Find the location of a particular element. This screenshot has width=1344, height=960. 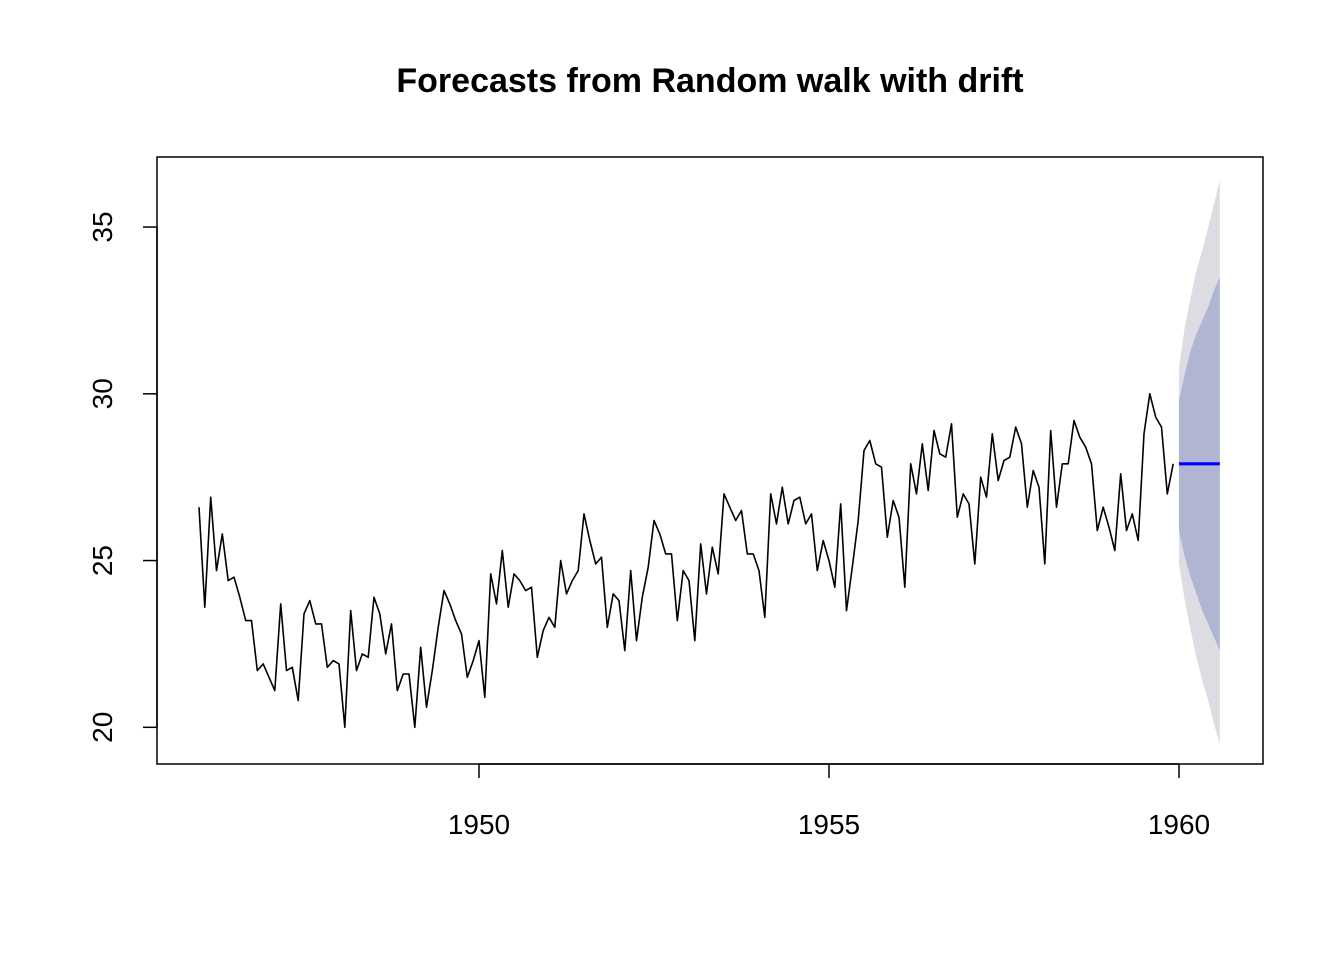

x-axis: 1950 1955 1960 is located at coordinates (829, 801).